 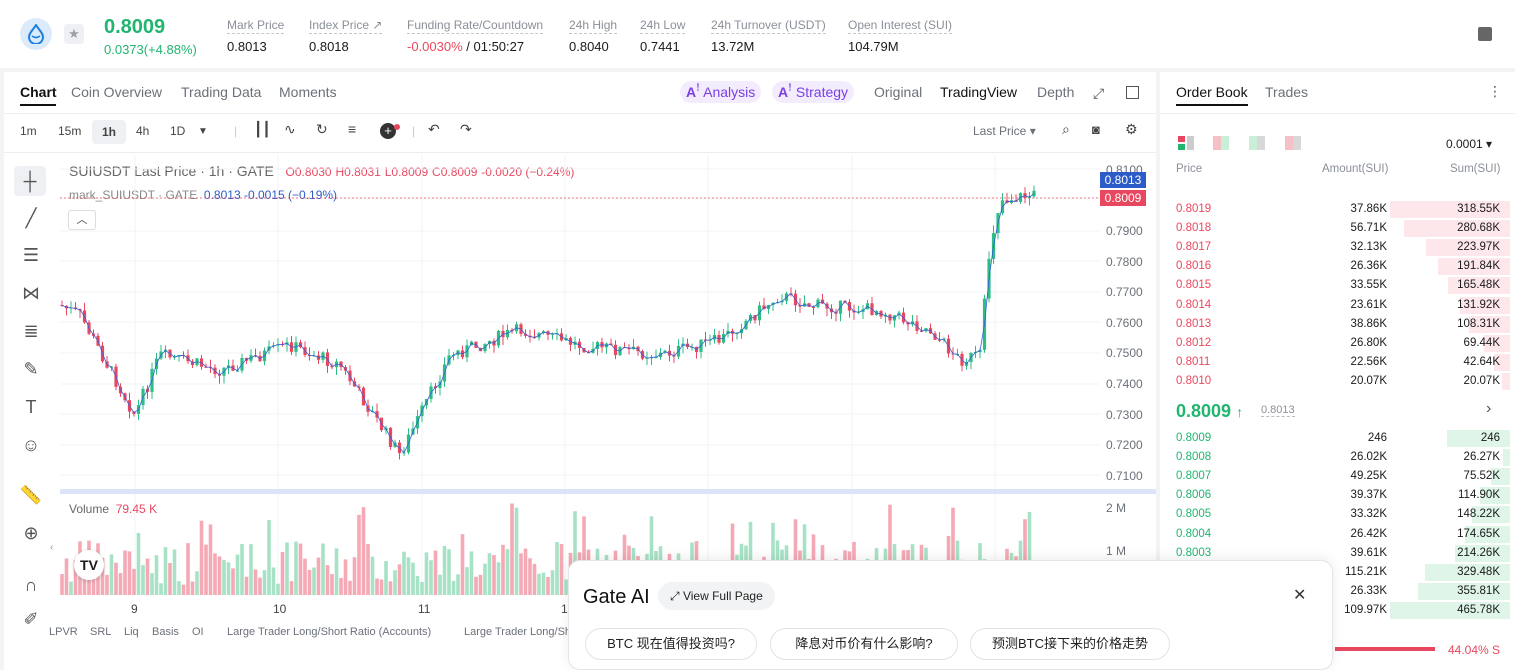 What do you see at coordinates (52, 547) in the screenshot?
I see `chevron-left-icon: ‹` at bounding box center [52, 547].